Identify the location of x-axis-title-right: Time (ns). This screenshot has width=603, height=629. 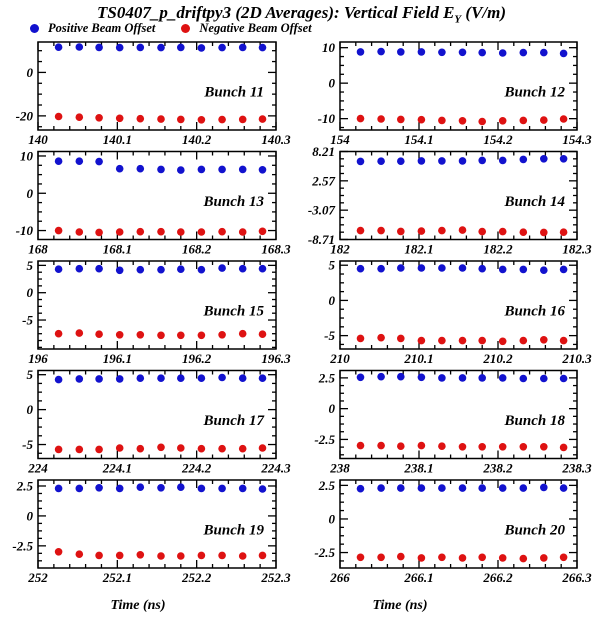
(400, 605).